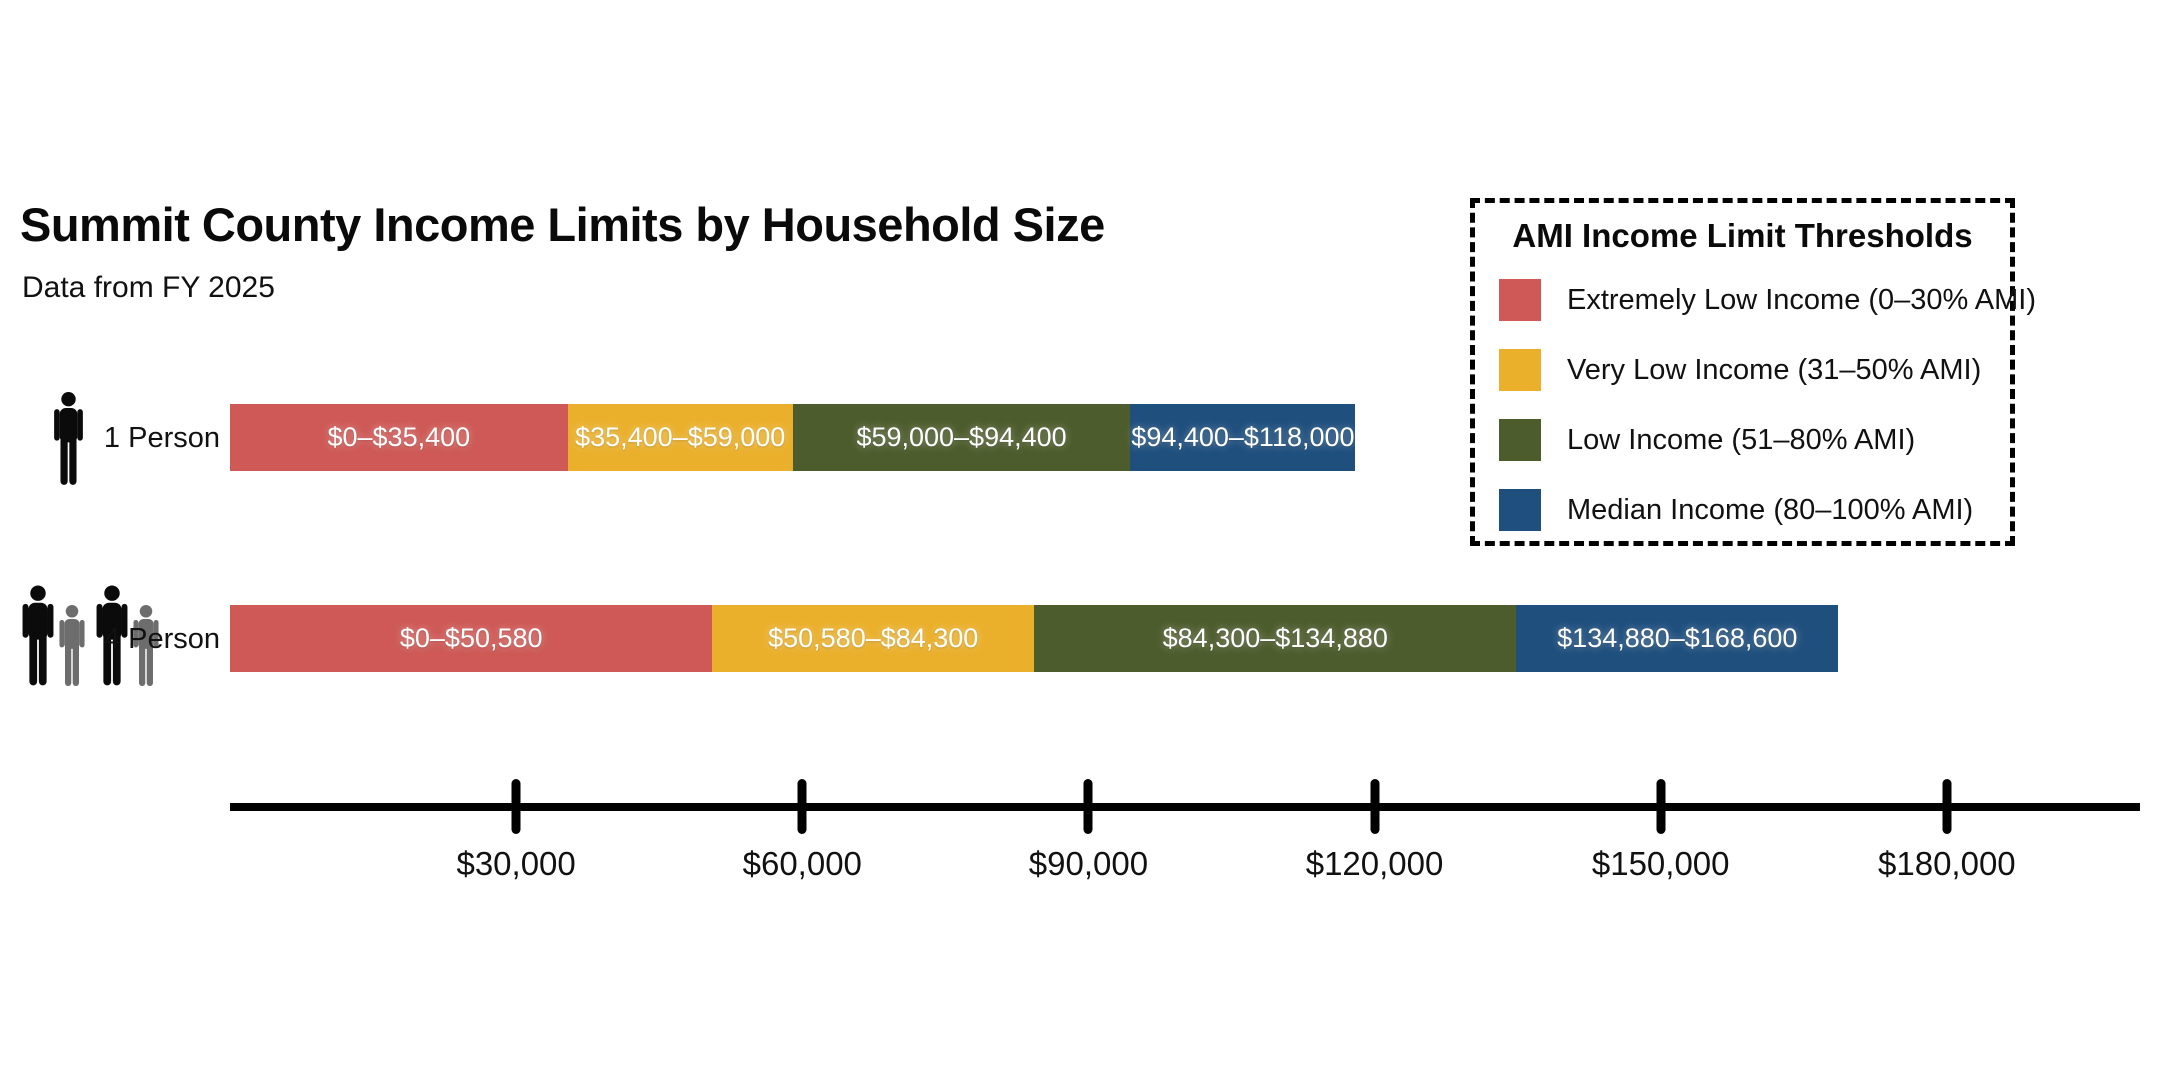 This screenshot has height=1080, width=2160. I want to click on x-axis-tick-label: $60,000, so click(802, 863).